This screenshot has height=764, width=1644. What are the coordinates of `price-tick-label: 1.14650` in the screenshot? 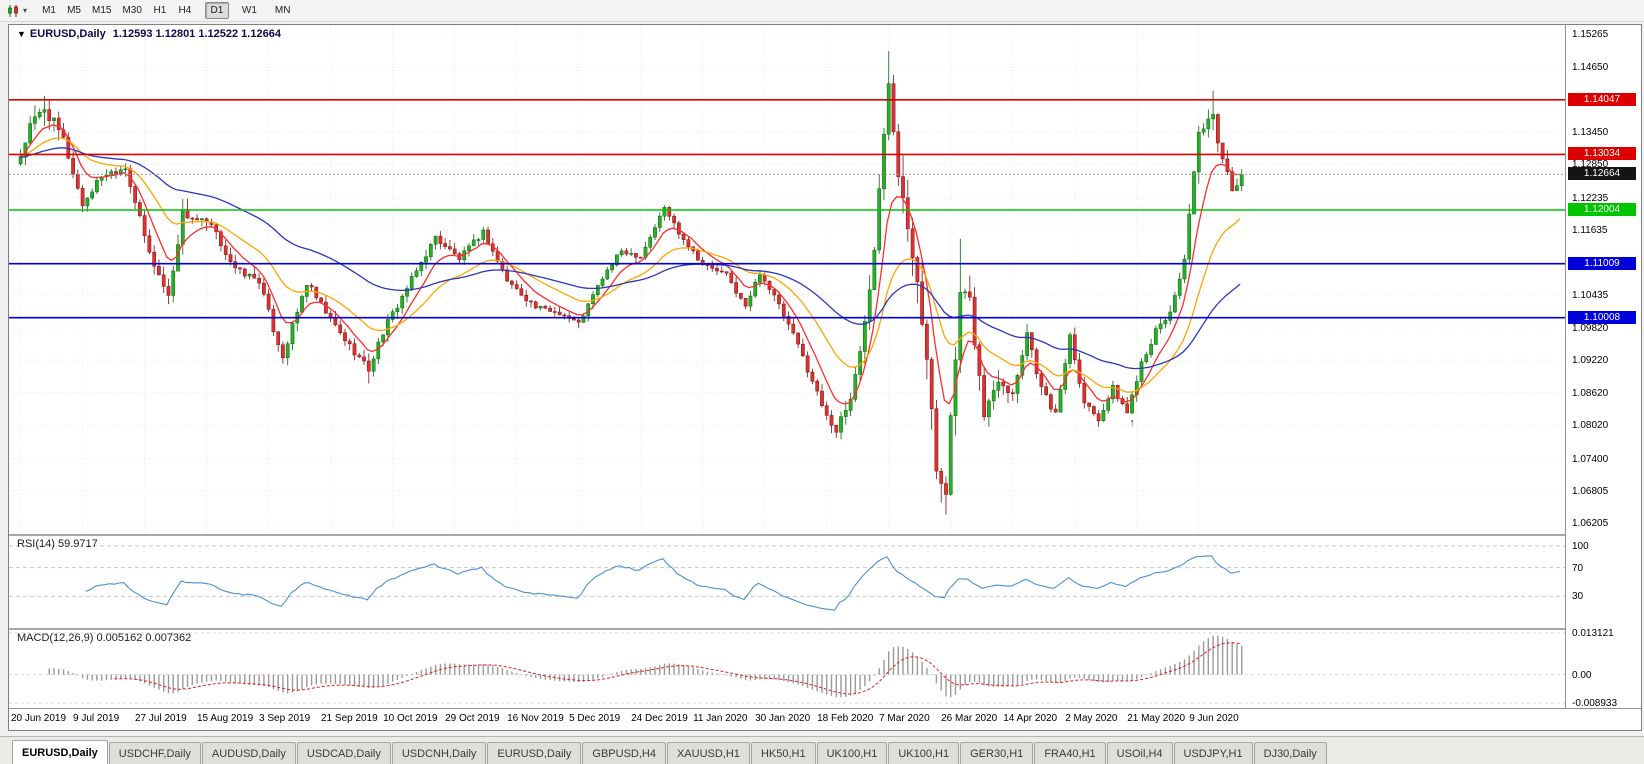 It's located at (1590, 68).